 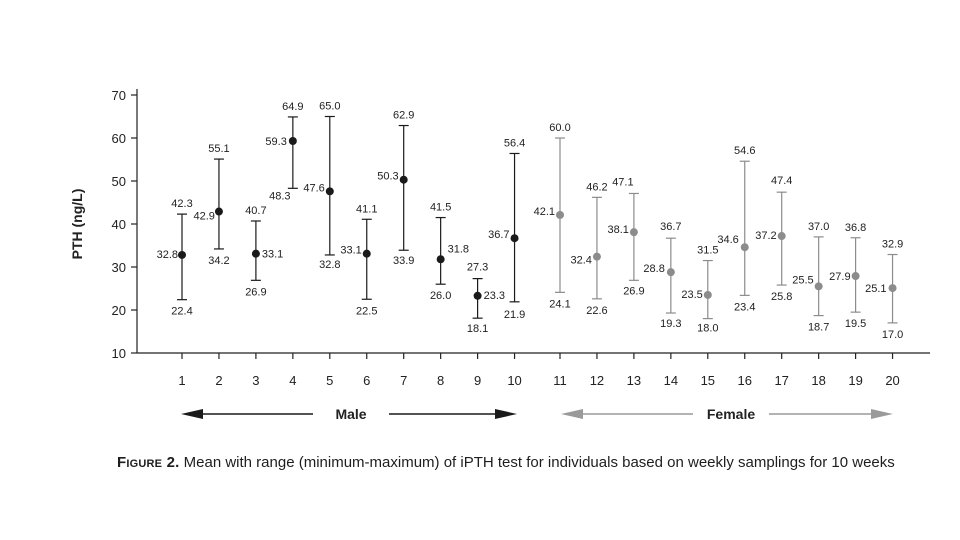 What do you see at coordinates (218, 149) in the screenshot?
I see `max-label: 55.1` at bounding box center [218, 149].